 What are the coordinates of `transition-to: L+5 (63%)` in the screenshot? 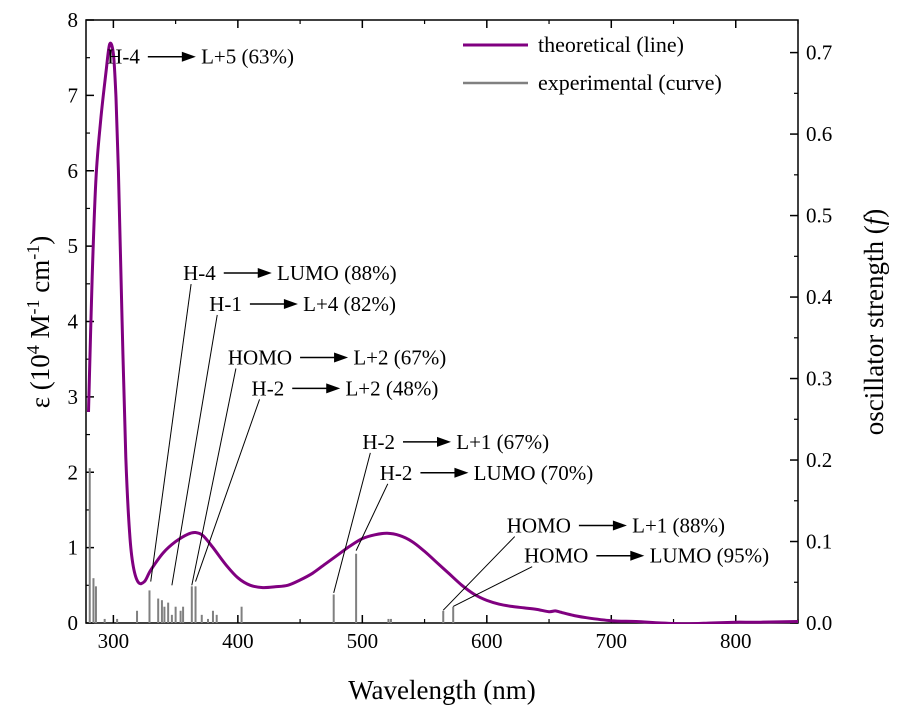 It's located at (247, 57).